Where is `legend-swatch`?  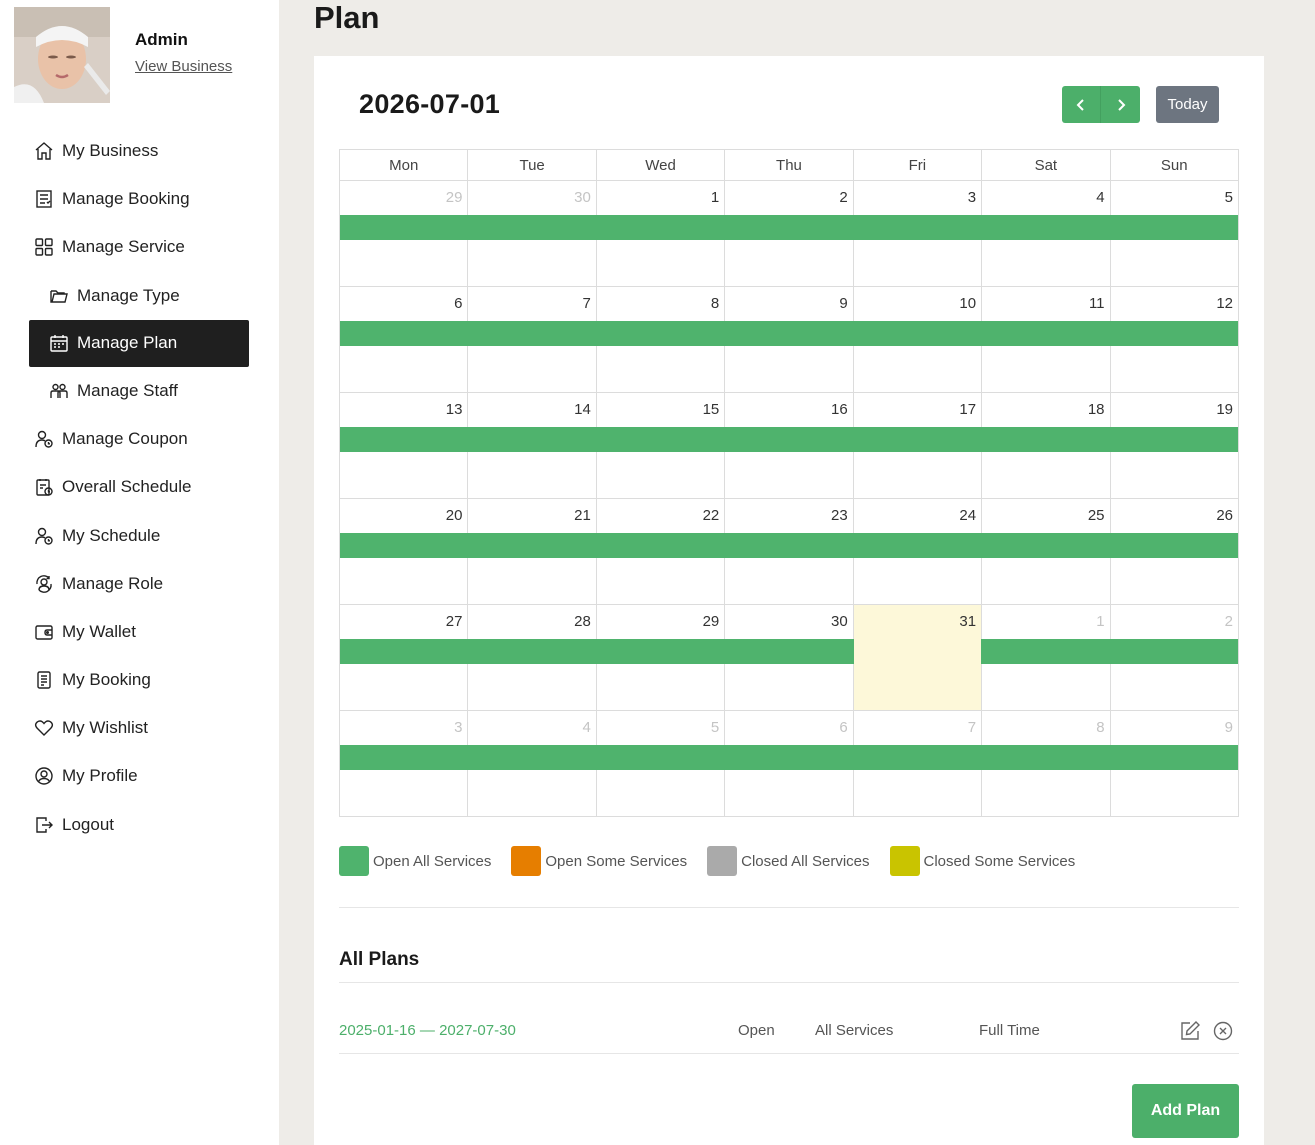 legend-swatch is located at coordinates (354, 861).